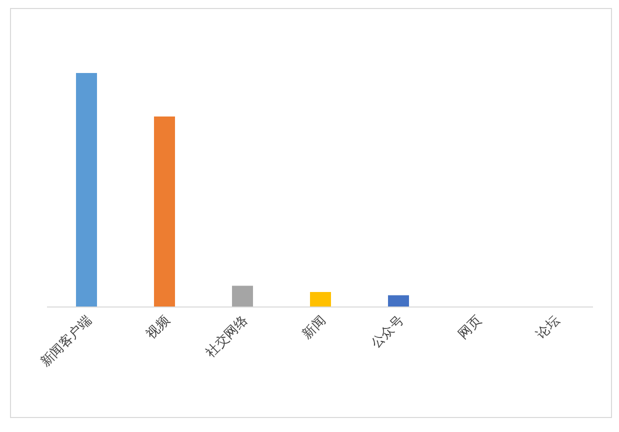 Image resolution: width=619 pixels, height=432 pixels. I want to click on x-tick-label: 社交网络, so click(226, 336).